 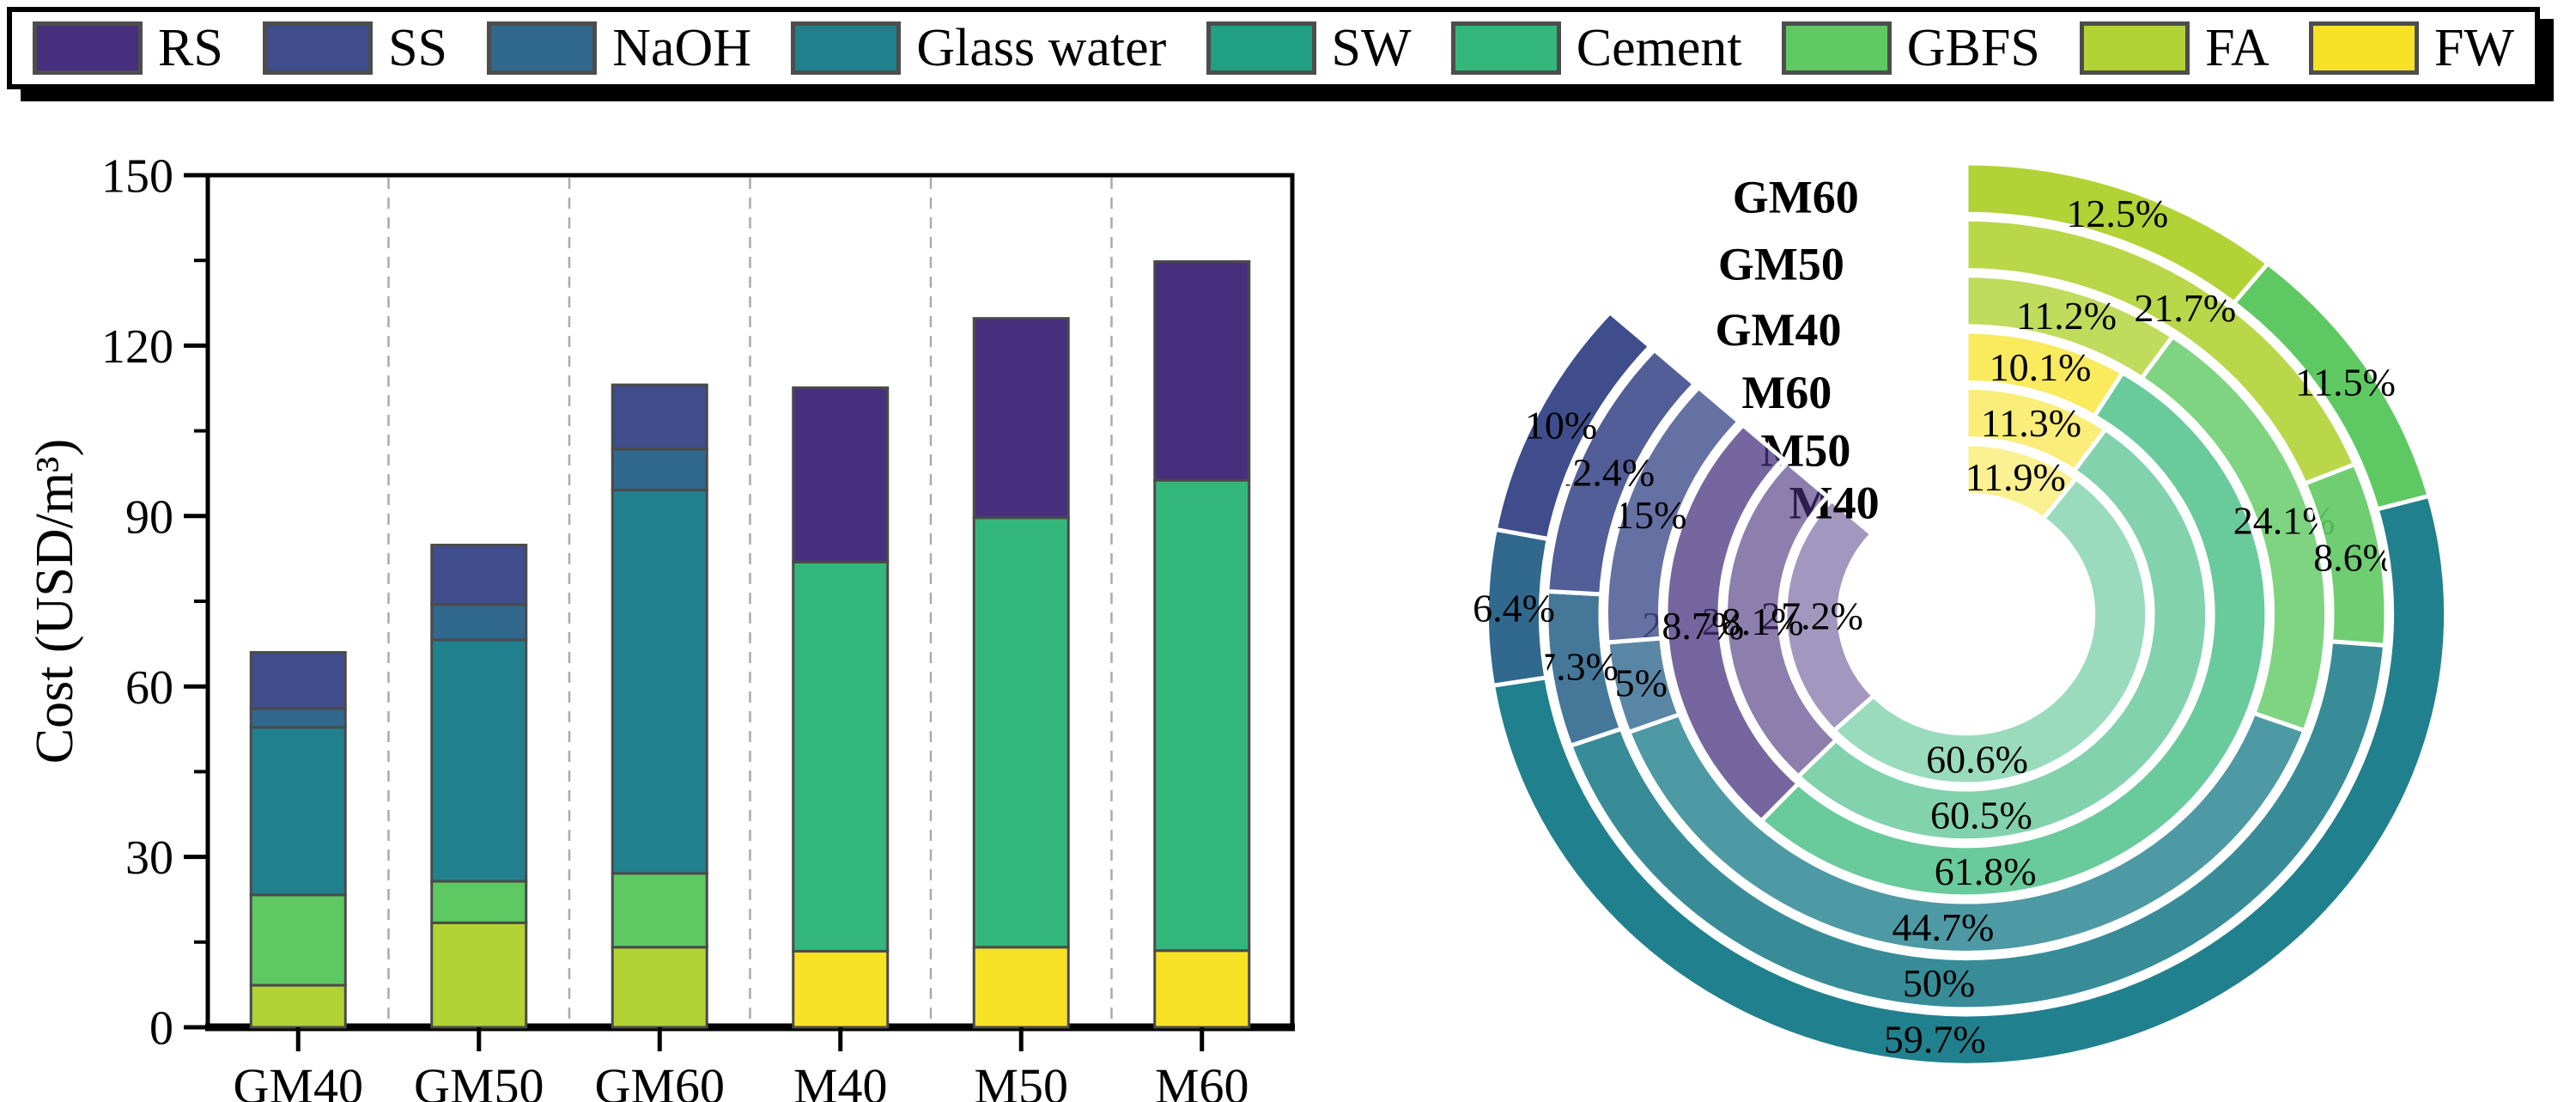 What do you see at coordinates (2016, 477) in the screenshot?
I see `donut-label-M40-FW: 11.9%` at bounding box center [2016, 477].